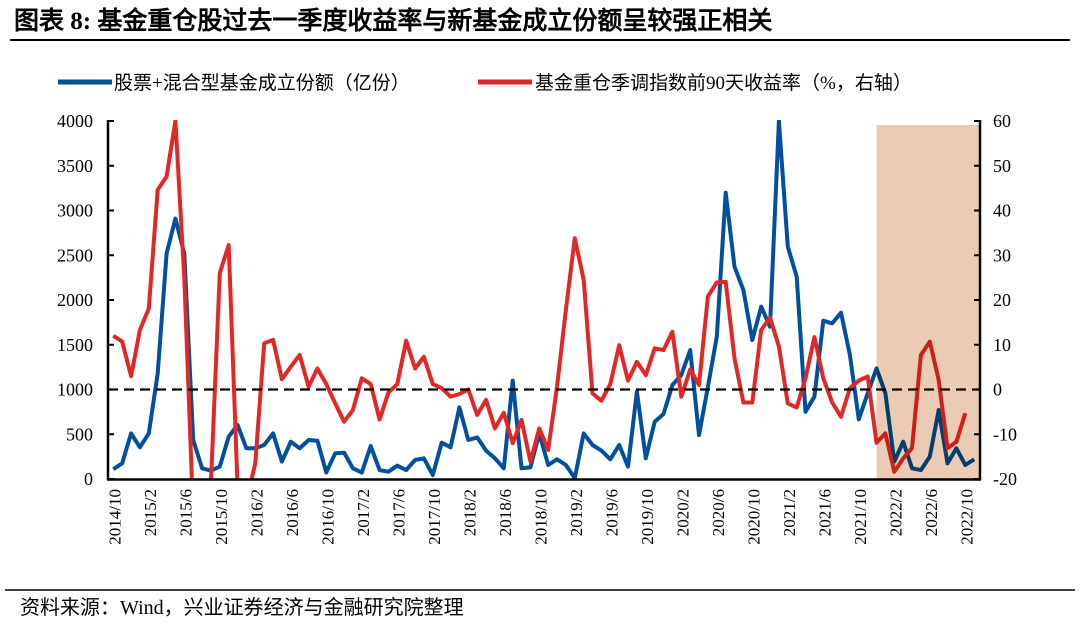  Describe the element at coordinates (256, 512) in the screenshot. I see `x-axis-tick-label: 2016/2` at that location.